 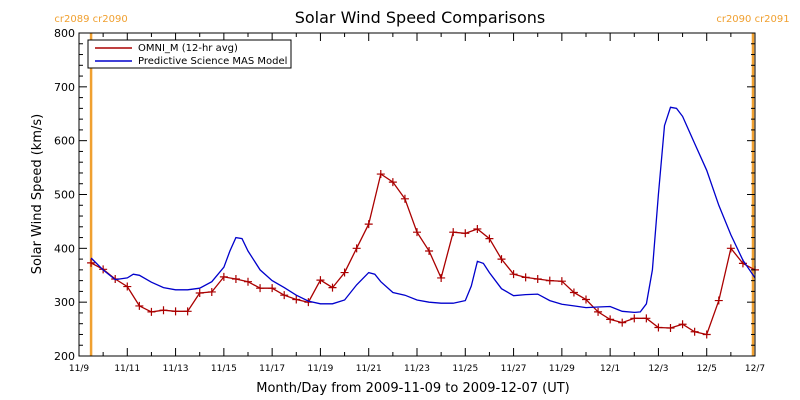 What do you see at coordinates (272, 369) in the screenshot?
I see `x-tick-label: 11/17` at bounding box center [272, 369].